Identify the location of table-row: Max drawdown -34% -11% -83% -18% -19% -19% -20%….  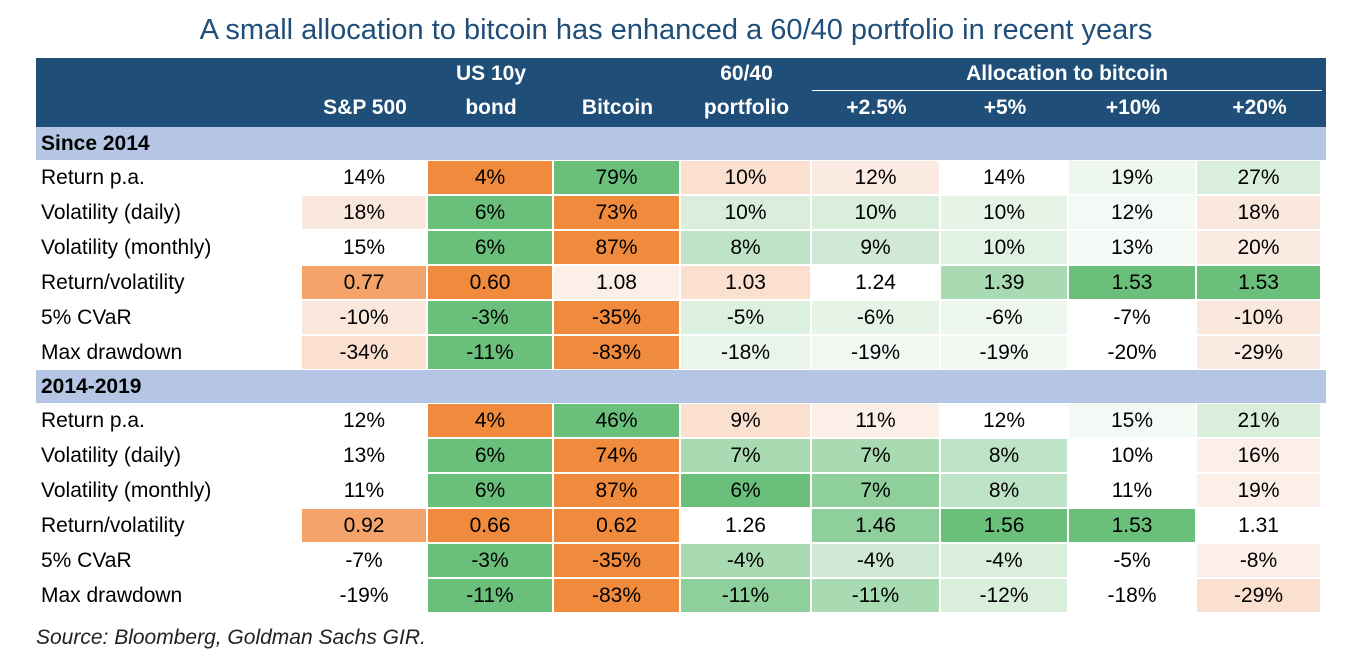
(681, 352).